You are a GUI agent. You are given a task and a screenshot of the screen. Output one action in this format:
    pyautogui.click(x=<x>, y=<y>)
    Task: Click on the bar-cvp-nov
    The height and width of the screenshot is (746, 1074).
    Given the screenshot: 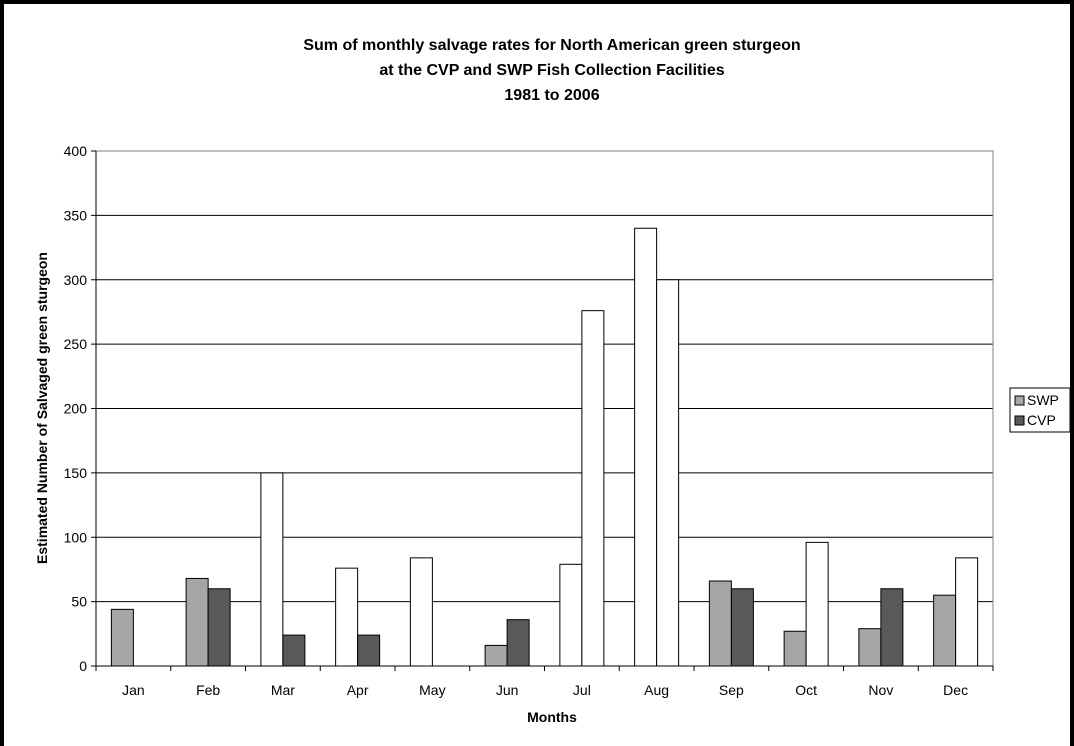 What is the action you would take?
    pyautogui.click(x=892, y=627)
    